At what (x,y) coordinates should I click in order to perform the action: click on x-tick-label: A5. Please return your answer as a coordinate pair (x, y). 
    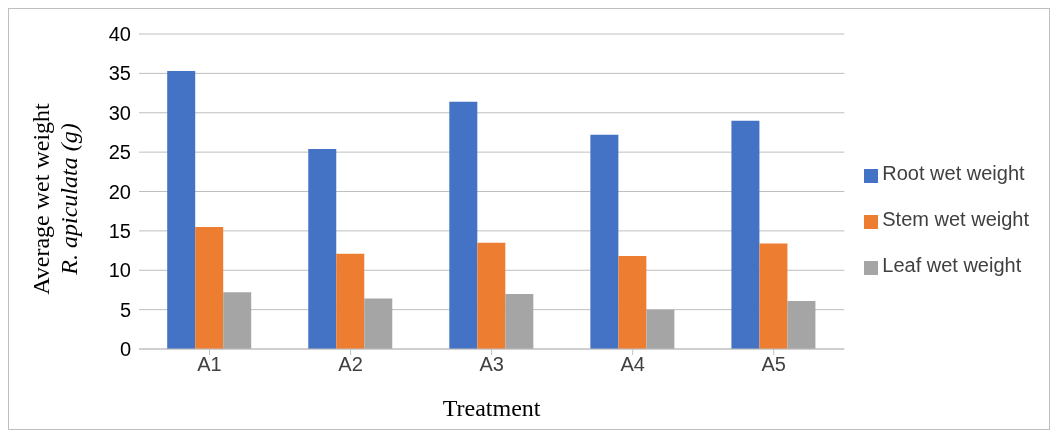
    Looking at the image, I should click on (773, 364).